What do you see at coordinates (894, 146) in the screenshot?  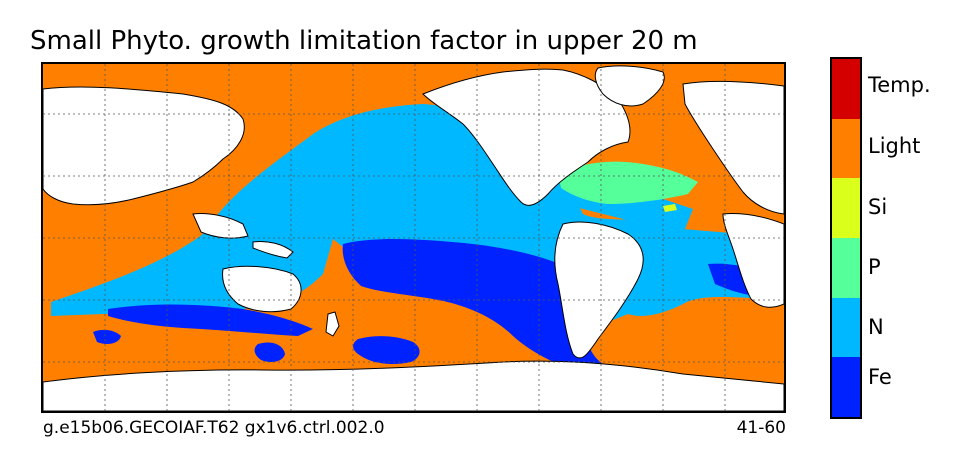 I see `colorbar-label-light: Light` at bounding box center [894, 146].